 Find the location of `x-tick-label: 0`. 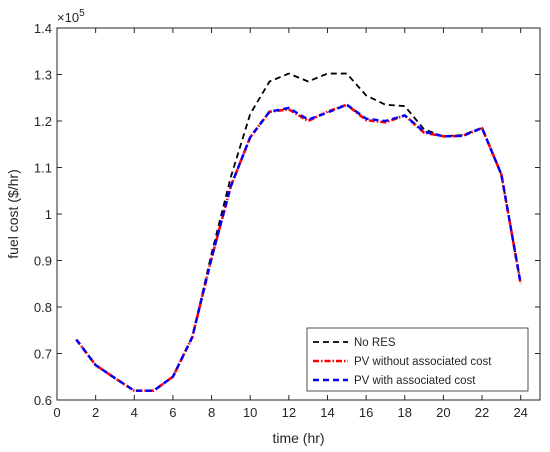

x-tick-label: 0 is located at coordinates (56, 412).